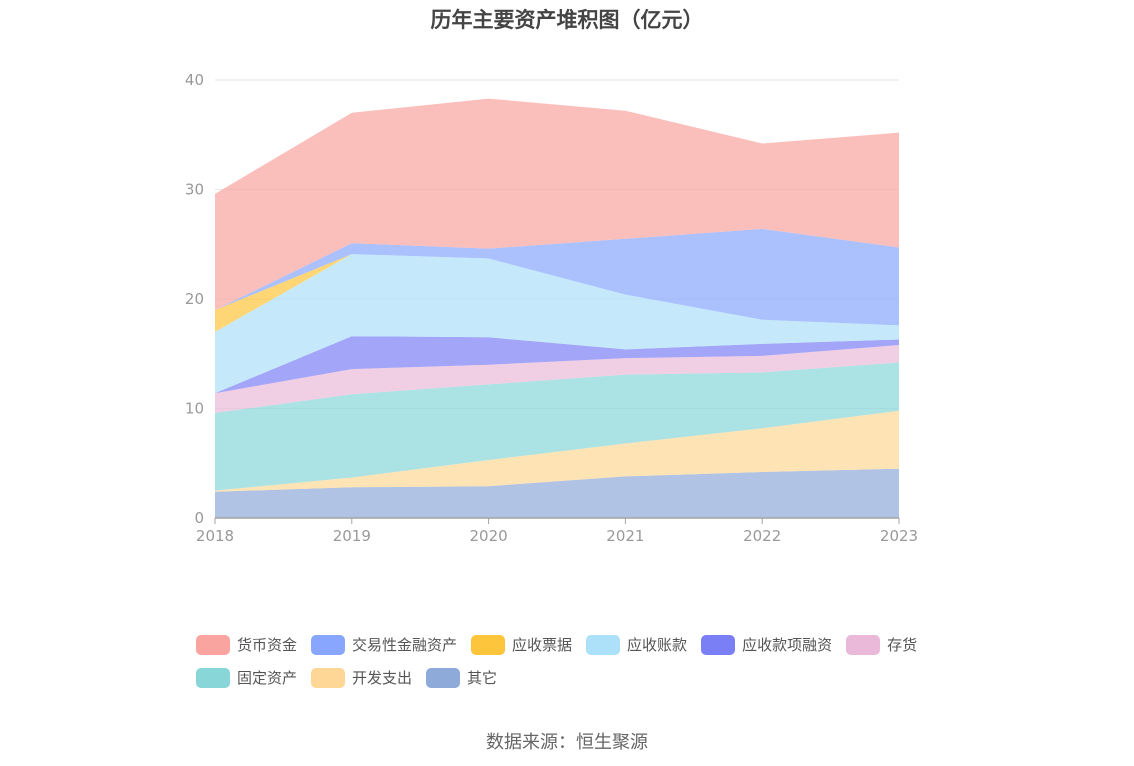 The width and height of the screenshot is (1134, 766). I want to click on legend-item: 存货, so click(881, 644).